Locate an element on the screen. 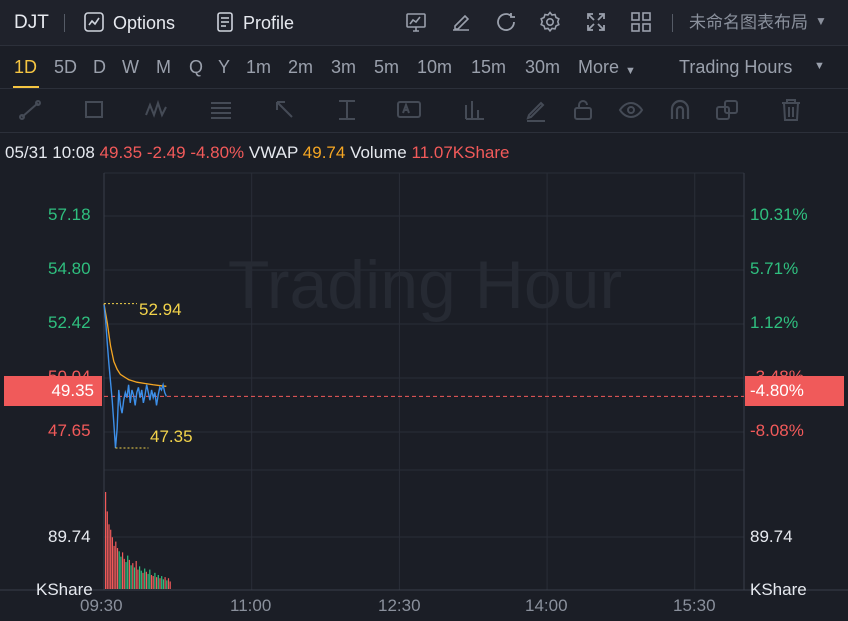 Image resolution: width=848 pixels, height=621 pixels. text-tool-icon is located at coordinates (409, 110).